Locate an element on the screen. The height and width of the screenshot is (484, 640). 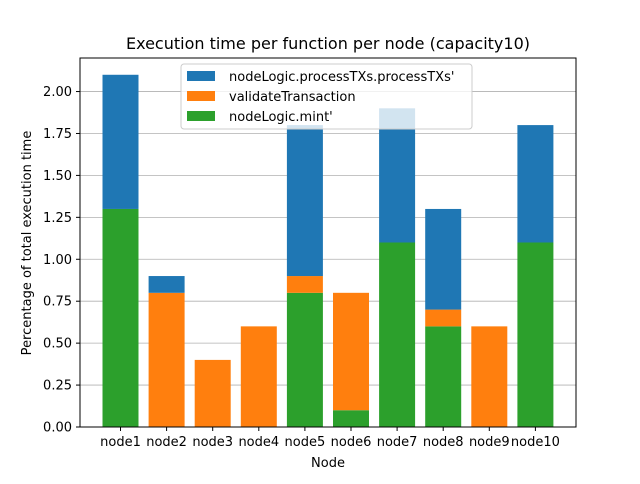
x-tick-label: node4 is located at coordinates (258, 442).